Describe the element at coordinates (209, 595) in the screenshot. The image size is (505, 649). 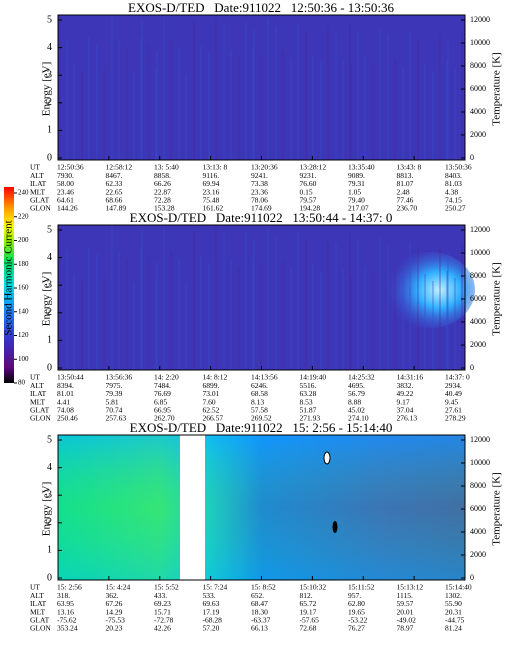
I see `ephemeris-value: 533.` at that location.